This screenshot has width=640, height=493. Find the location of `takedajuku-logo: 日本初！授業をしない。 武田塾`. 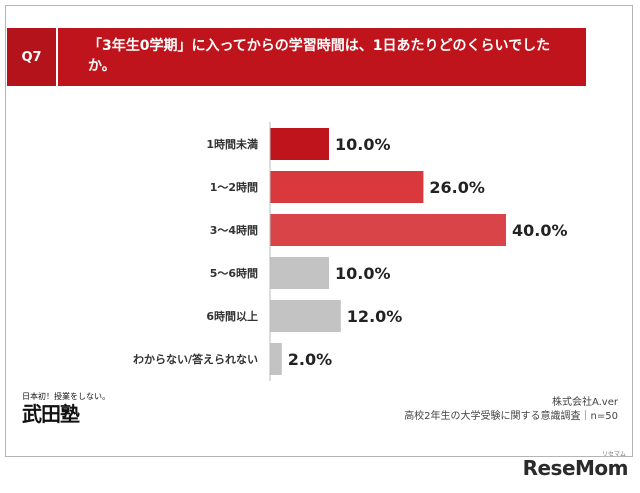

takedajuku-logo: 日本初！授業をしない。 武田塾 is located at coordinates (66, 412).